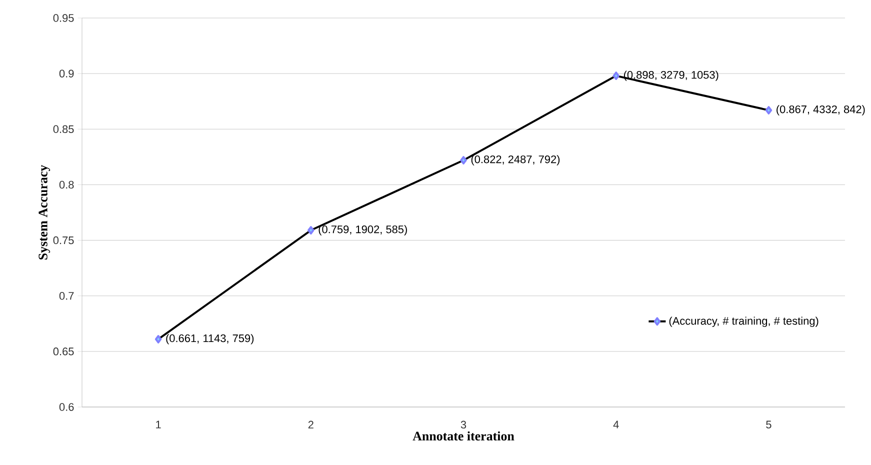 The height and width of the screenshot is (465, 871). Describe the element at coordinates (515, 160) in the screenshot. I see `data-label: (0.822, 2487, 792)` at that location.